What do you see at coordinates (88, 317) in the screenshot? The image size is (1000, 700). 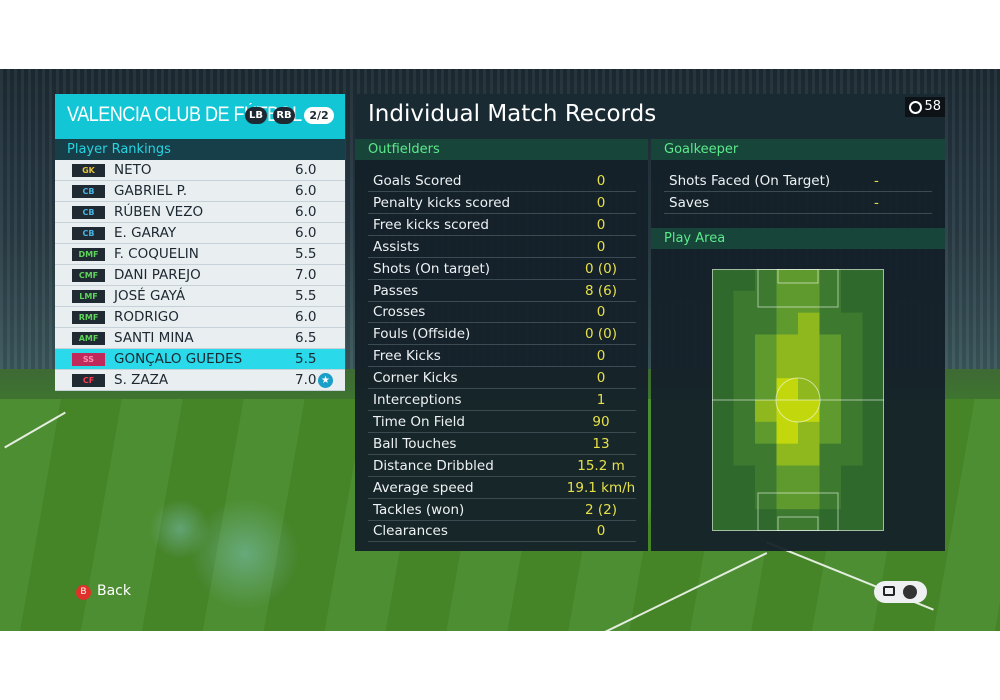 I see `position-badge: RMF` at bounding box center [88, 317].